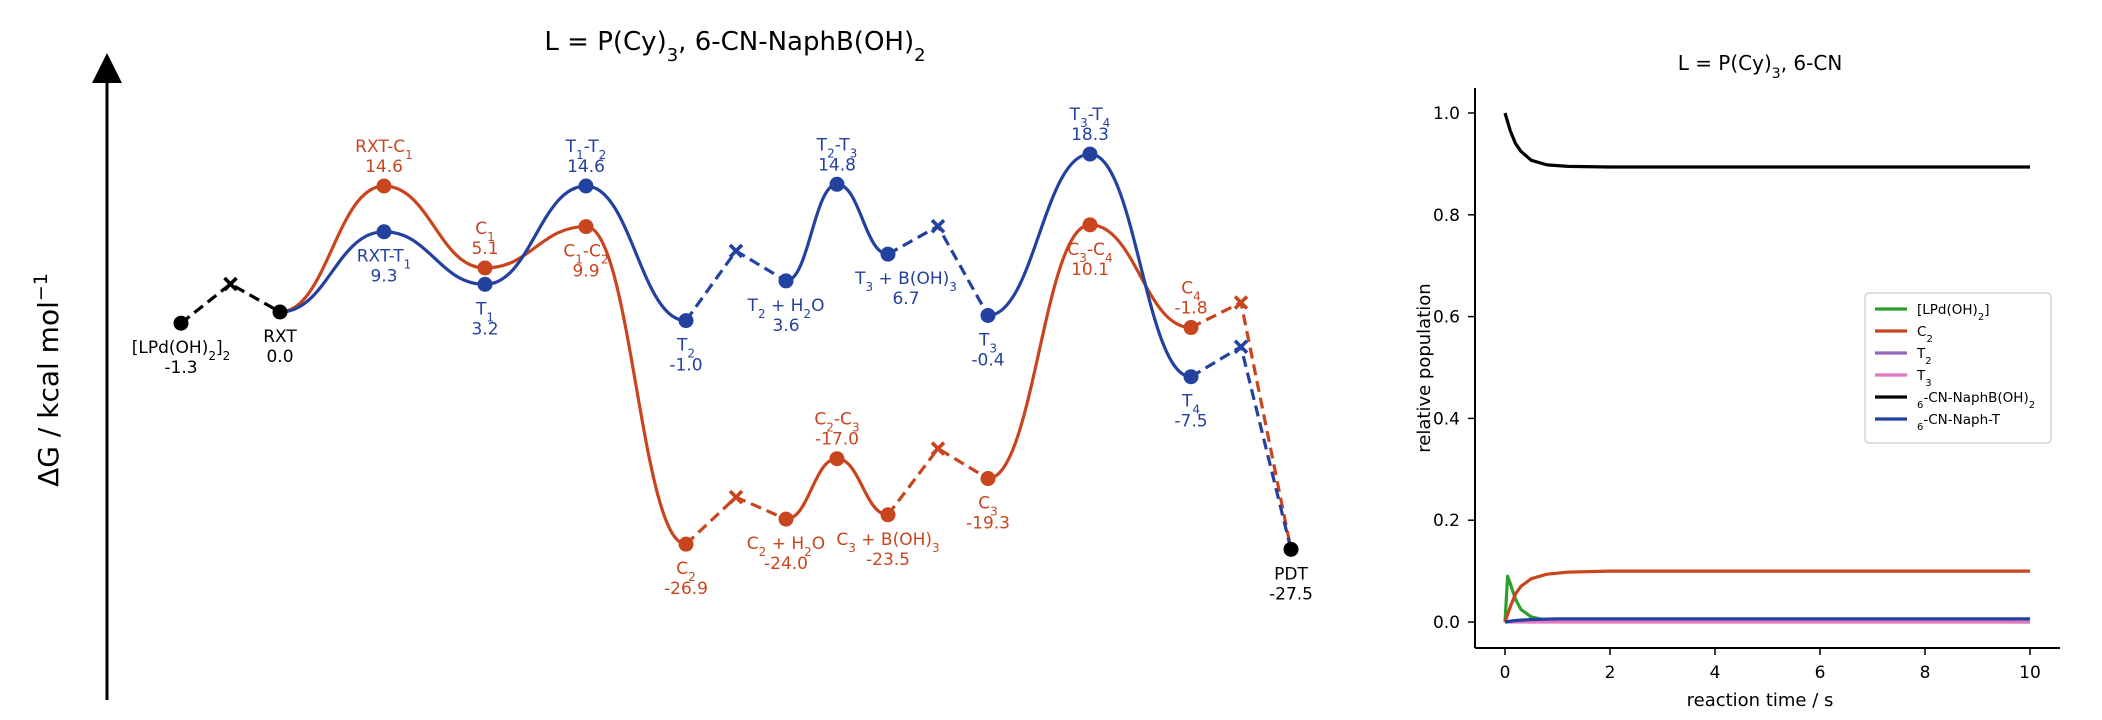  I want to click on c-segment-c2h2o, so click(811, 489).